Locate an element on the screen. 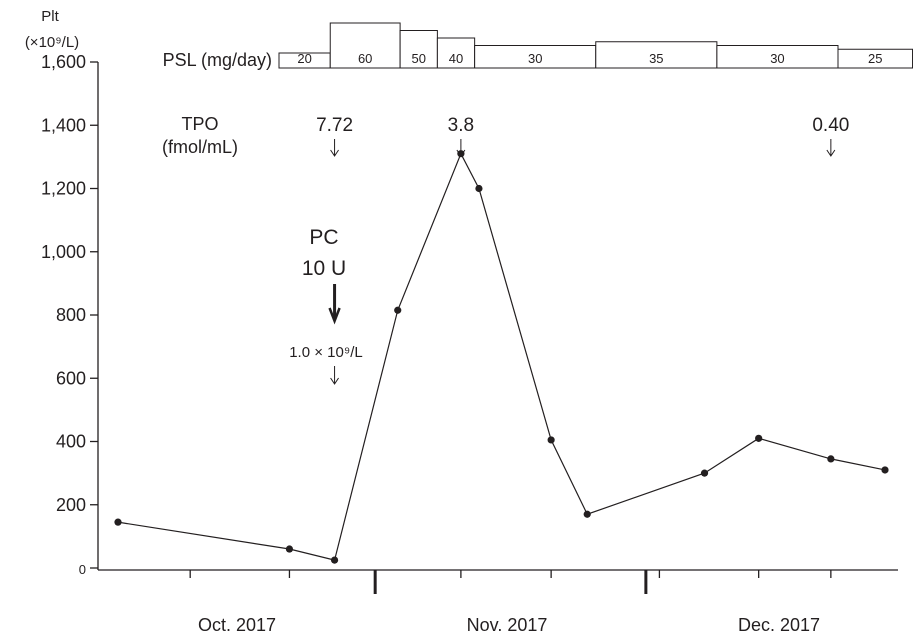 This screenshot has height=637, width=913. pc-dose-arrow-line is located at coordinates (334, 375).